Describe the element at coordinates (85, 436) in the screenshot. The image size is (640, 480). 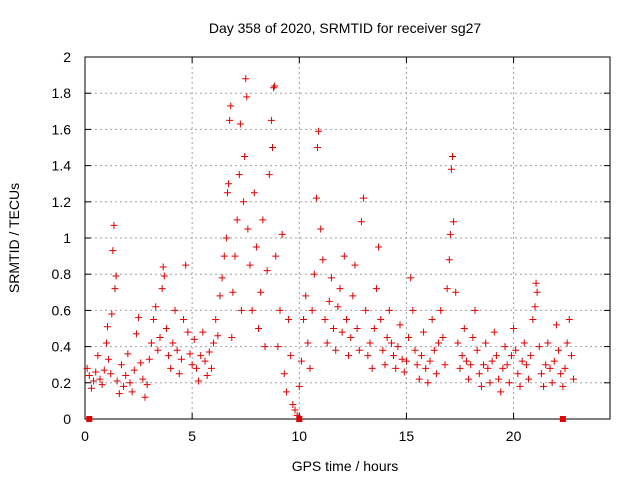
I see `x-tick-label: 0` at that location.